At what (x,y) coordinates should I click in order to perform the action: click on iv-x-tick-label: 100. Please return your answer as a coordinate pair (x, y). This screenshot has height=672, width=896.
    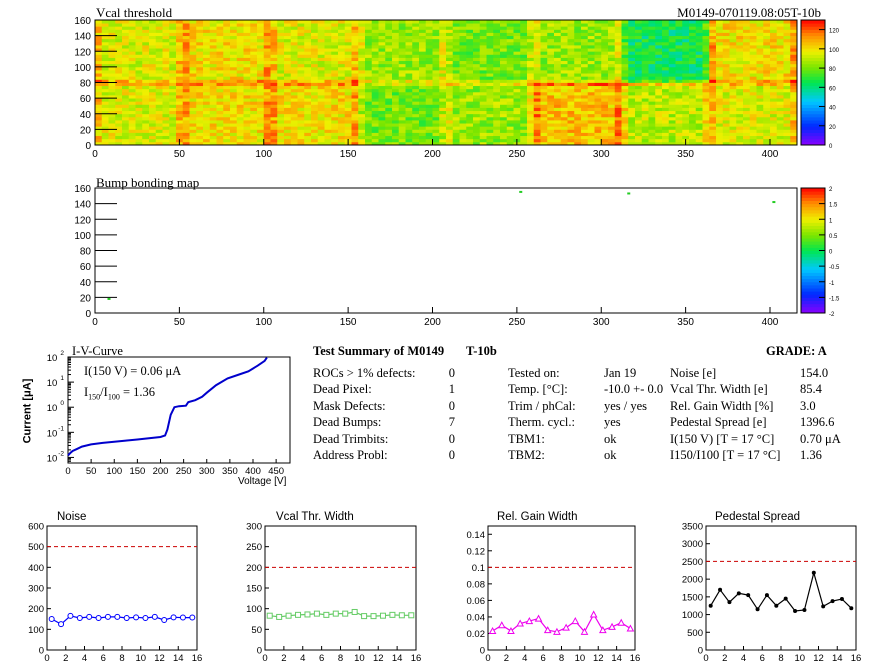
    Looking at the image, I should click on (114, 471).